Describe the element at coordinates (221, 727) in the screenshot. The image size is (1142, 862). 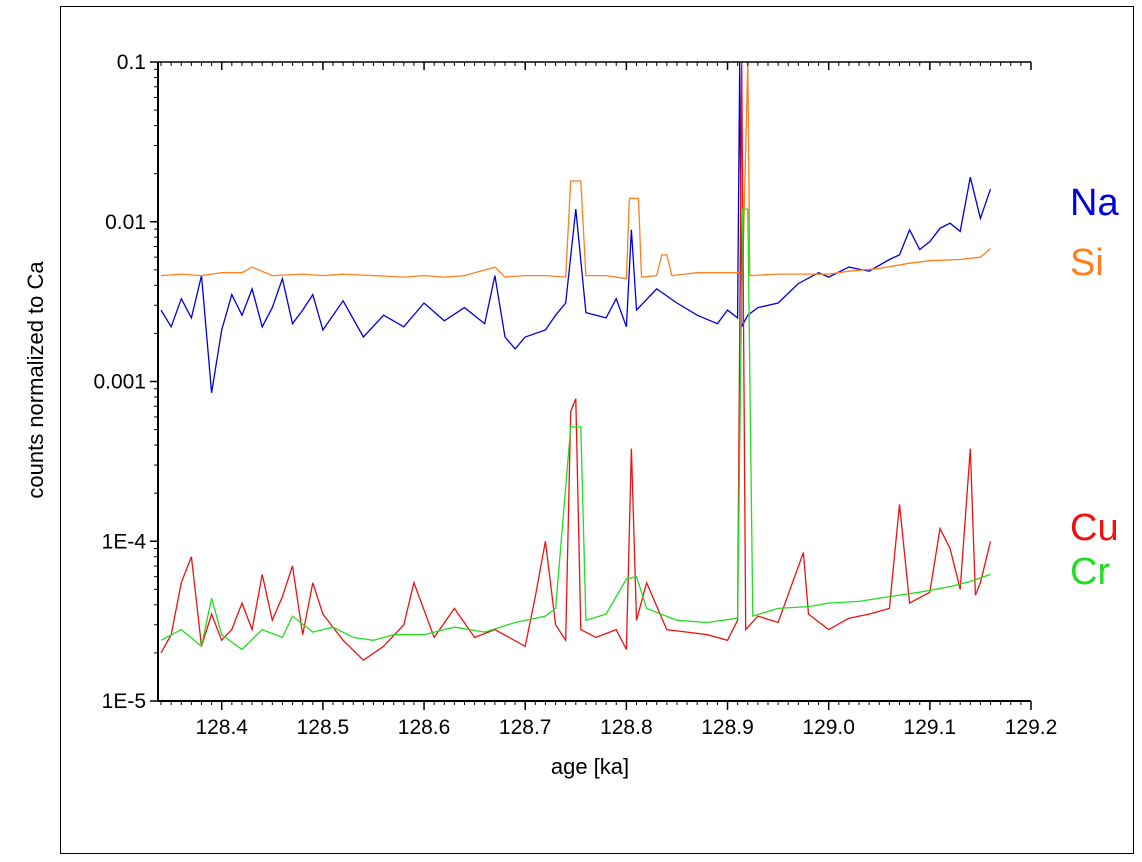
I see `x-tick-label: 128.4` at that location.